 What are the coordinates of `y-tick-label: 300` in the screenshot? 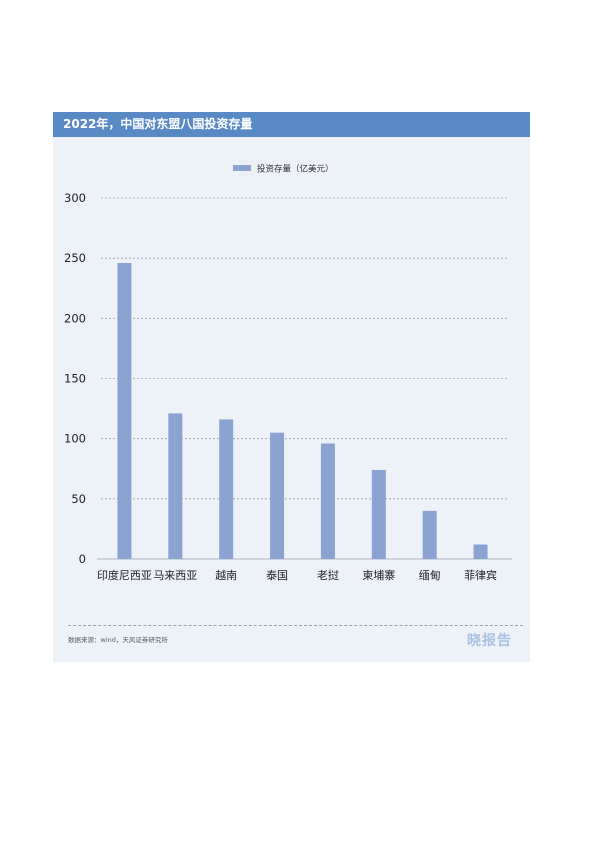 It's located at (75, 198).